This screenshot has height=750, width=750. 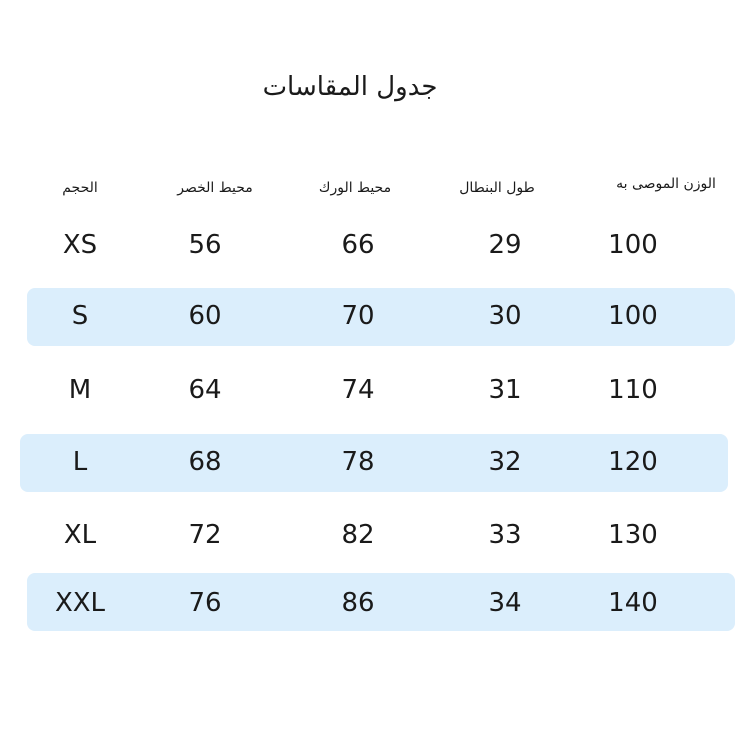 What do you see at coordinates (505, 603) in the screenshot?
I see `cell-length: 34` at bounding box center [505, 603].